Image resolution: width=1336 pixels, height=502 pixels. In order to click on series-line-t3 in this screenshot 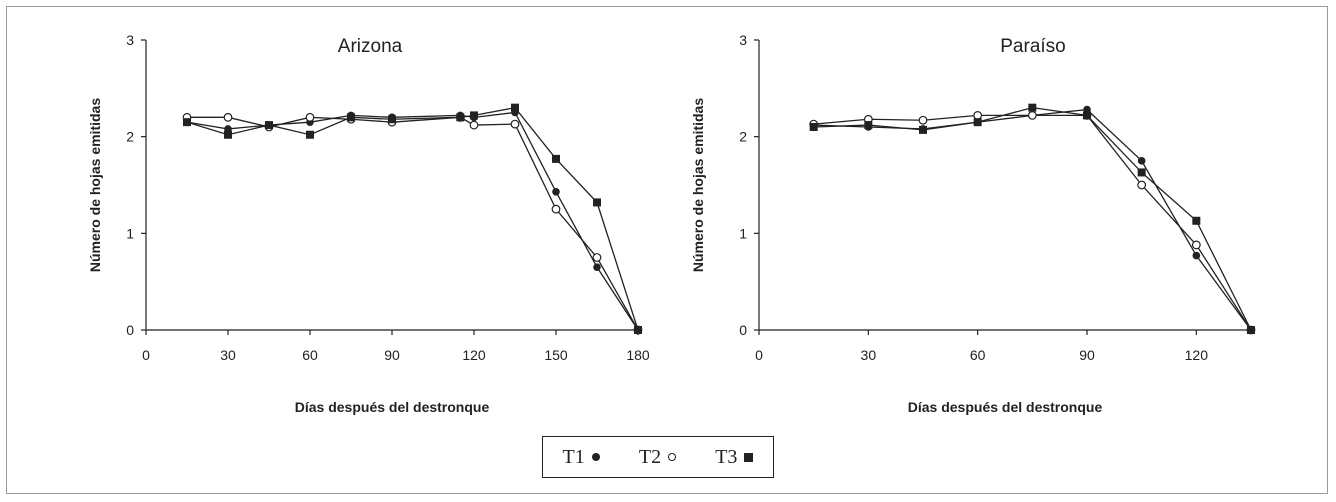, I will do `click(1032, 219)`.